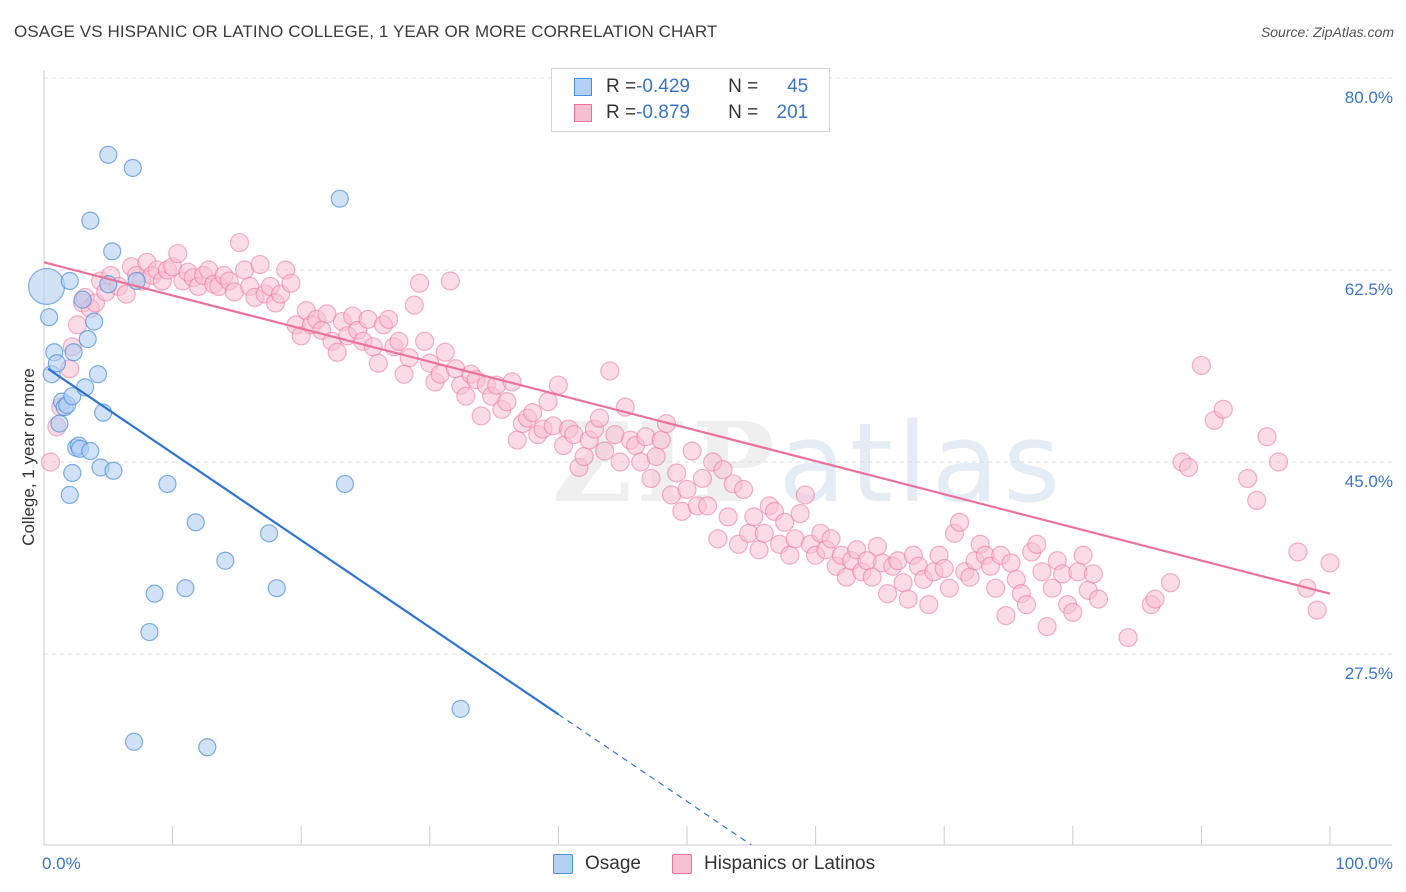 Image resolution: width=1406 pixels, height=892 pixels. I want to click on bottom-legend-hispanic: Hispanics or Latinos, so click(773, 864).